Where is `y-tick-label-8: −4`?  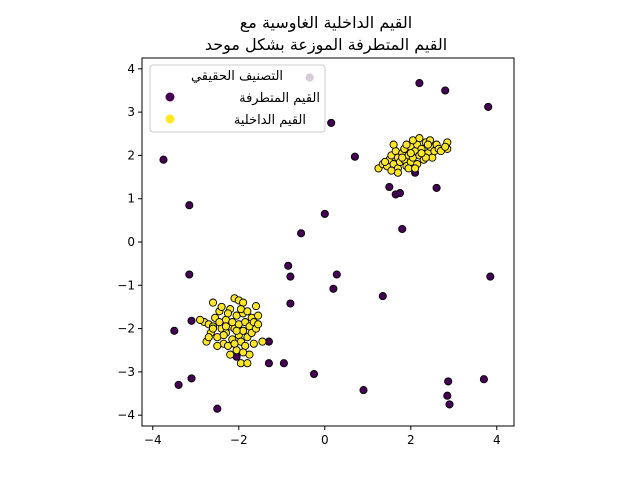
y-tick-label-8: −4 is located at coordinates (126, 415).